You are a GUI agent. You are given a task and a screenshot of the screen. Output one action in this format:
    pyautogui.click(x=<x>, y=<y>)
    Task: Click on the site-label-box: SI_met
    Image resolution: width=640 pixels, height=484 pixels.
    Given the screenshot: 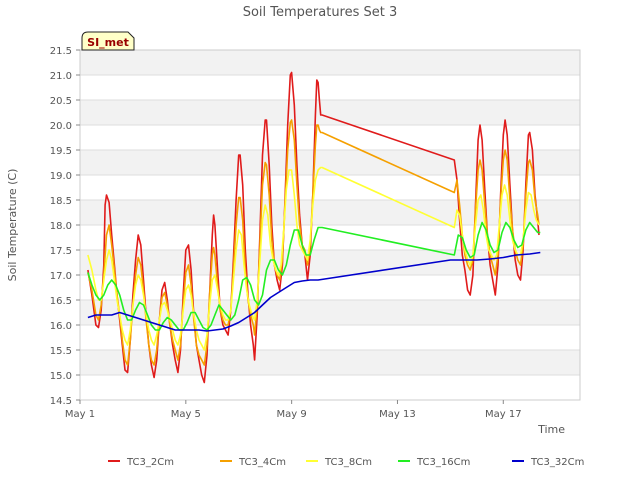 What is the action you would take?
    pyautogui.click(x=108, y=41)
    